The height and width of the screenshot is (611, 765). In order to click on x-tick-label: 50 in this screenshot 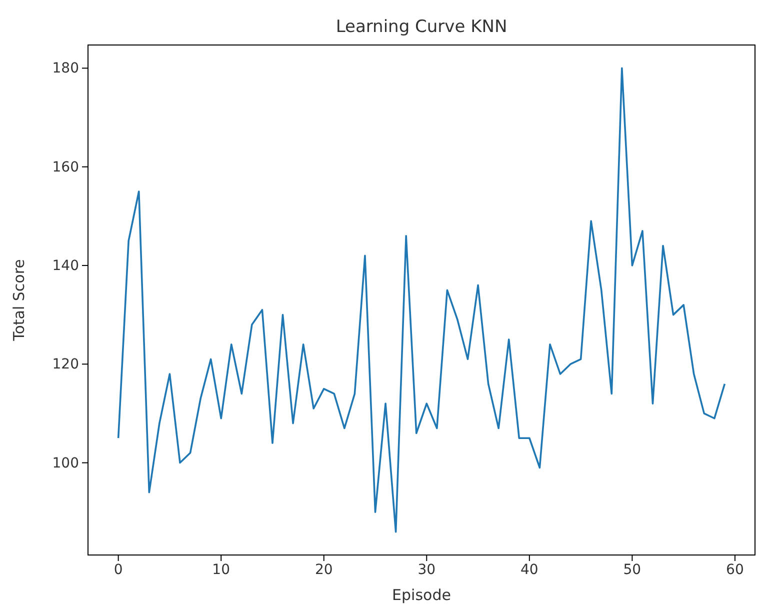, I will do `click(632, 570)`.